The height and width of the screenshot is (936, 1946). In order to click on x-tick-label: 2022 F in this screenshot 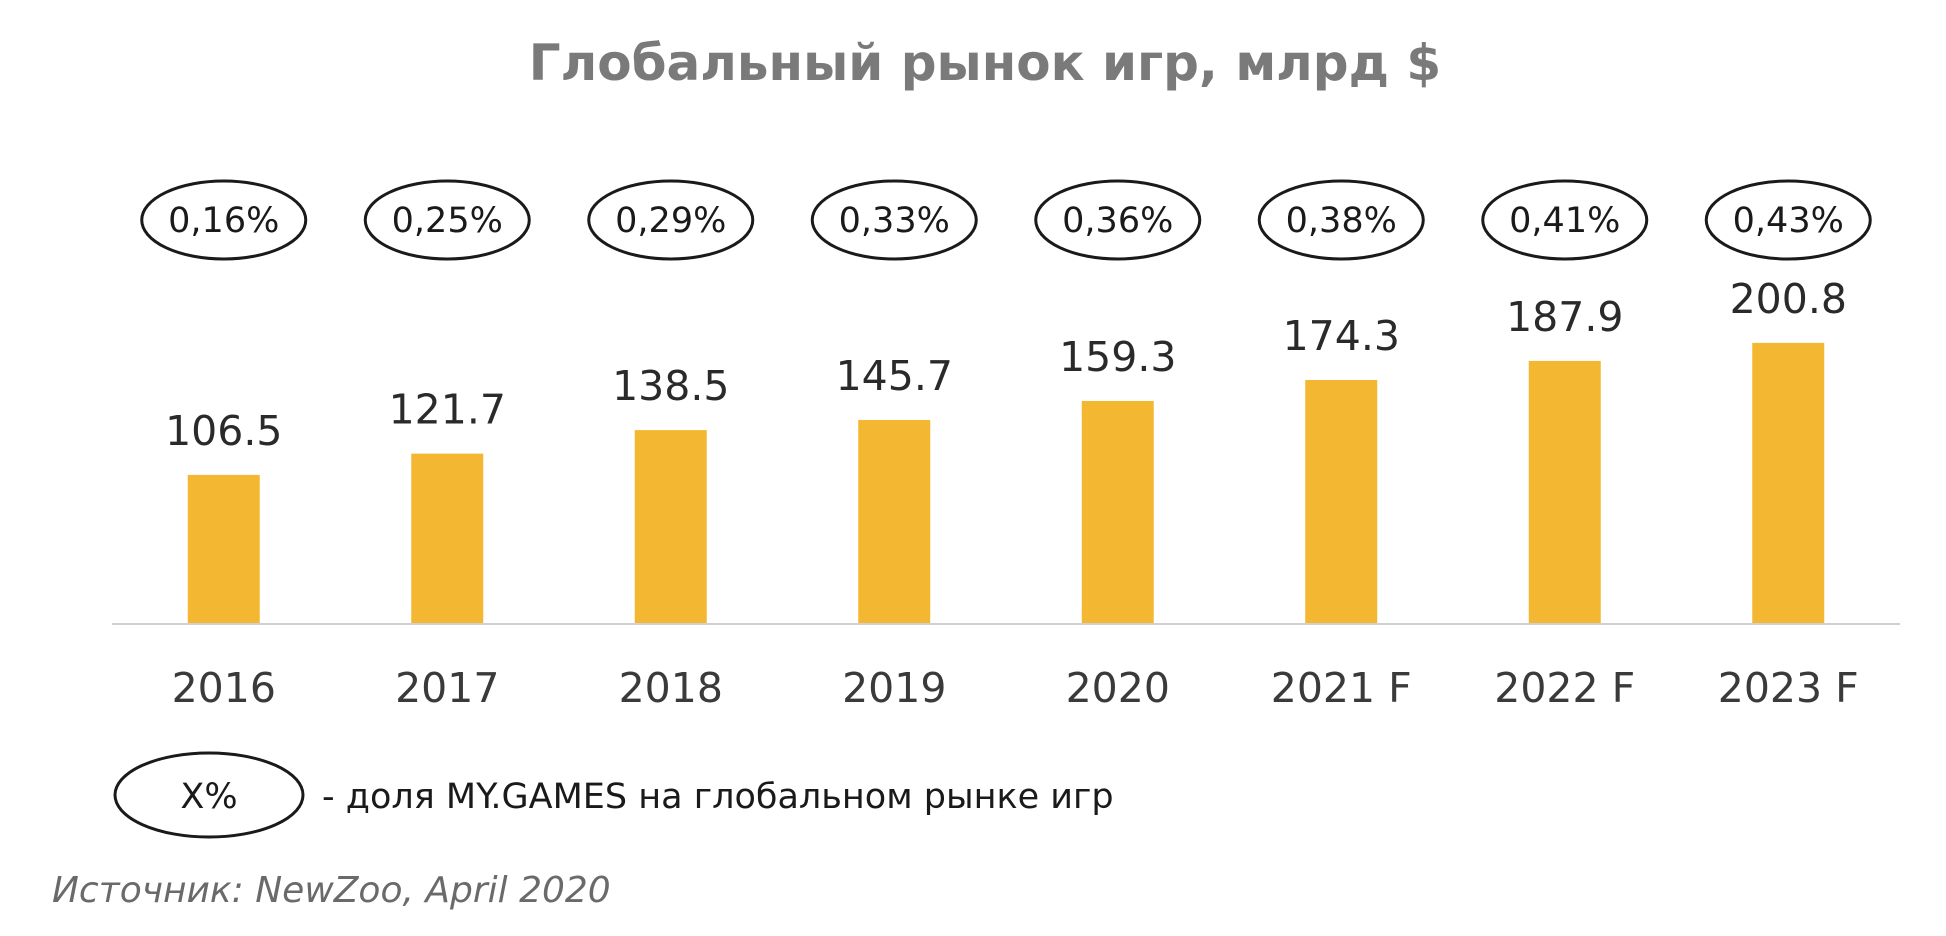, I will do `click(1564, 688)`.